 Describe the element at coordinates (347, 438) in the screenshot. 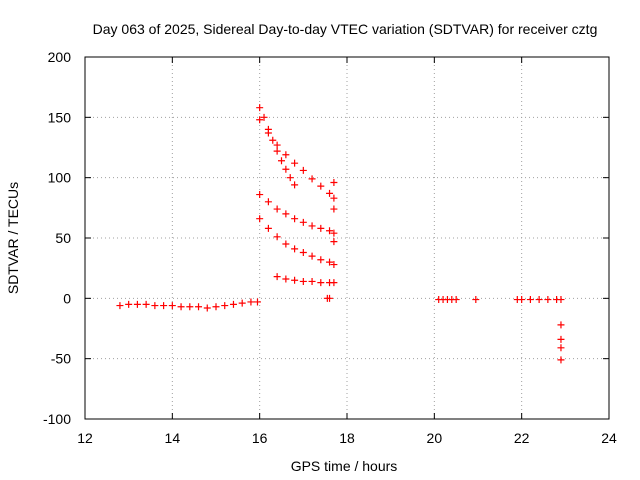

I see `x-tick-label: 18` at that location.